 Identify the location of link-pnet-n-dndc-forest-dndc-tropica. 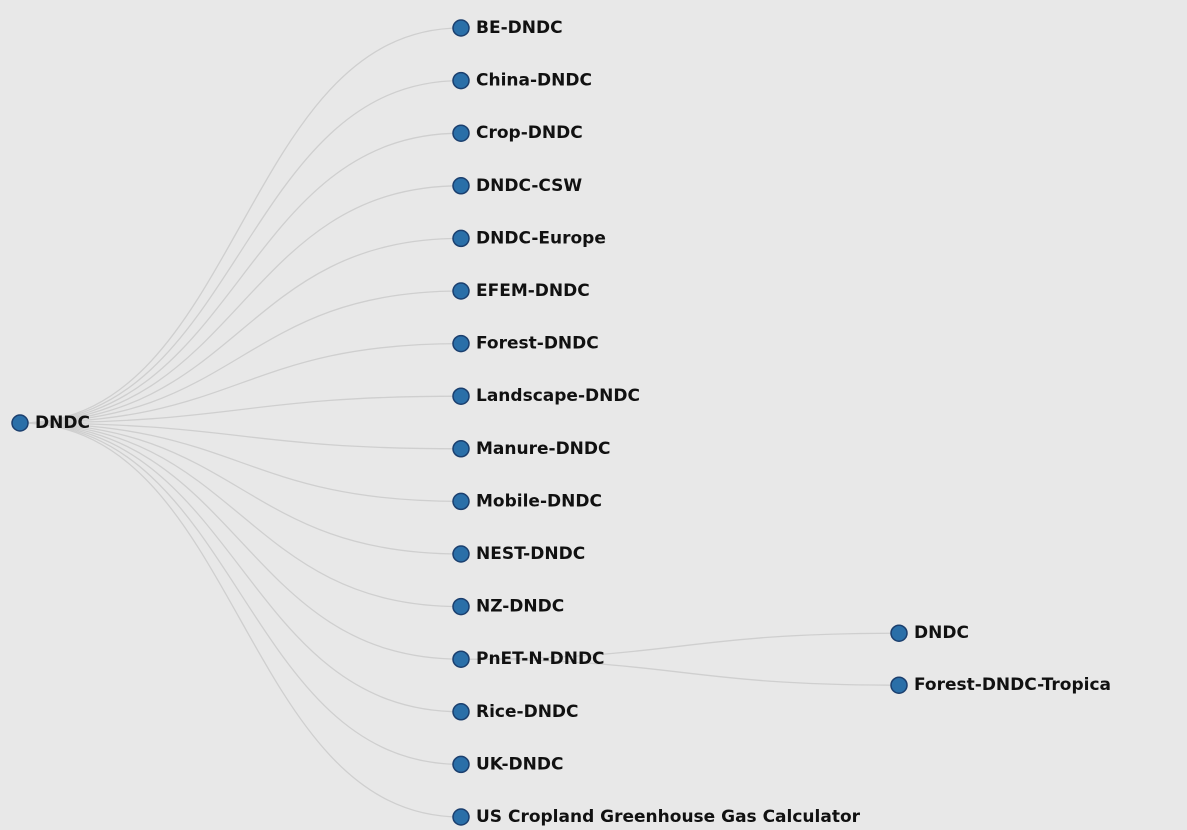
(680, 672).